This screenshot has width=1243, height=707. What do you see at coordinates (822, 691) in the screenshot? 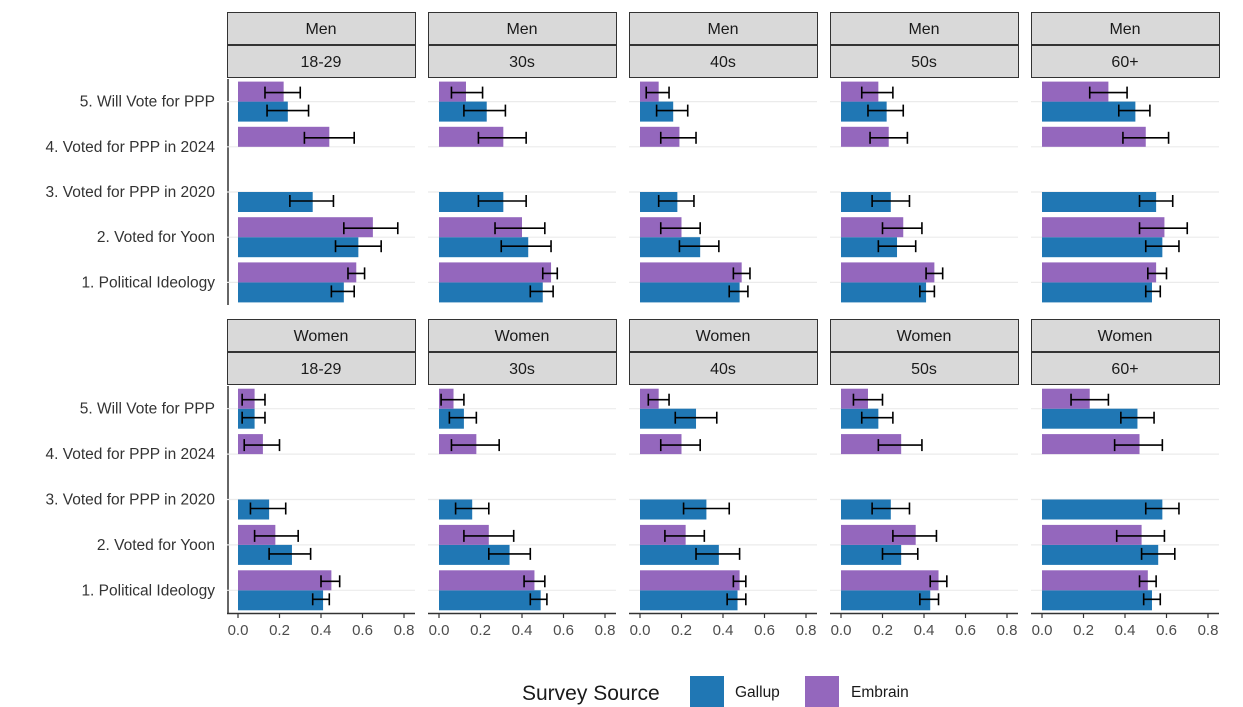
I see `legend-key-embrain` at bounding box center [822, 691].